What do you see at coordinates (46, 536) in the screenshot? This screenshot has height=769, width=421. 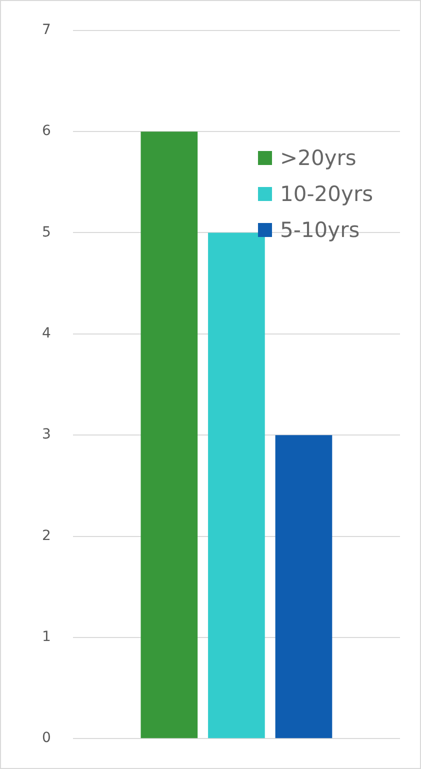 I see `y-tick-label: 2` at bounding box center [46, 536].